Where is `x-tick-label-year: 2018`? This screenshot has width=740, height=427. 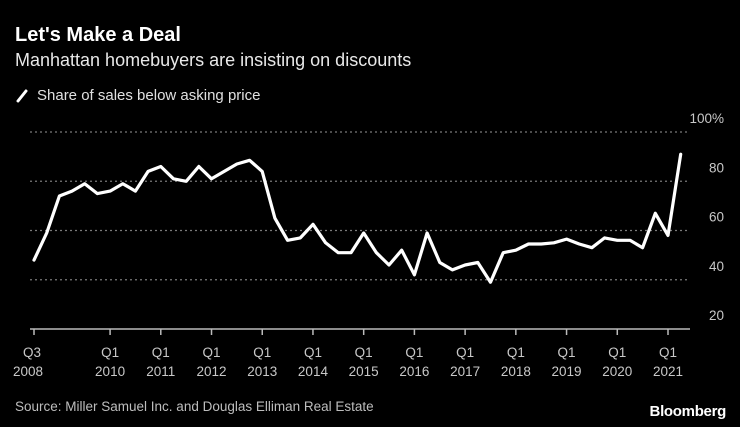 x-tick-label-year: 2018 is located at coordinates (516, 371).